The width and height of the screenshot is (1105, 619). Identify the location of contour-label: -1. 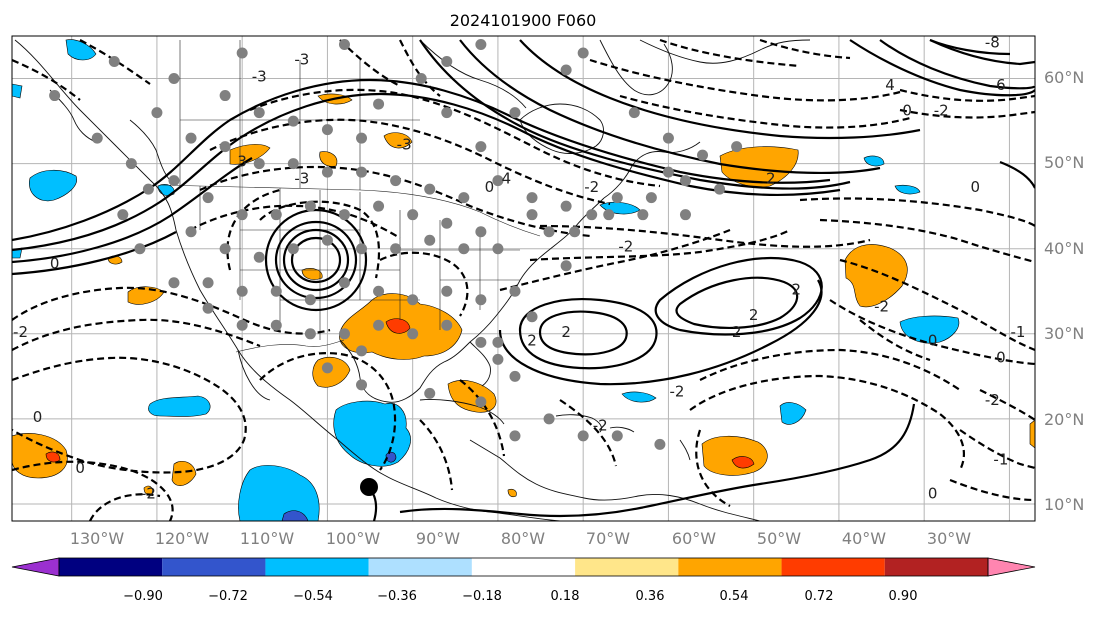
(1000, 459).